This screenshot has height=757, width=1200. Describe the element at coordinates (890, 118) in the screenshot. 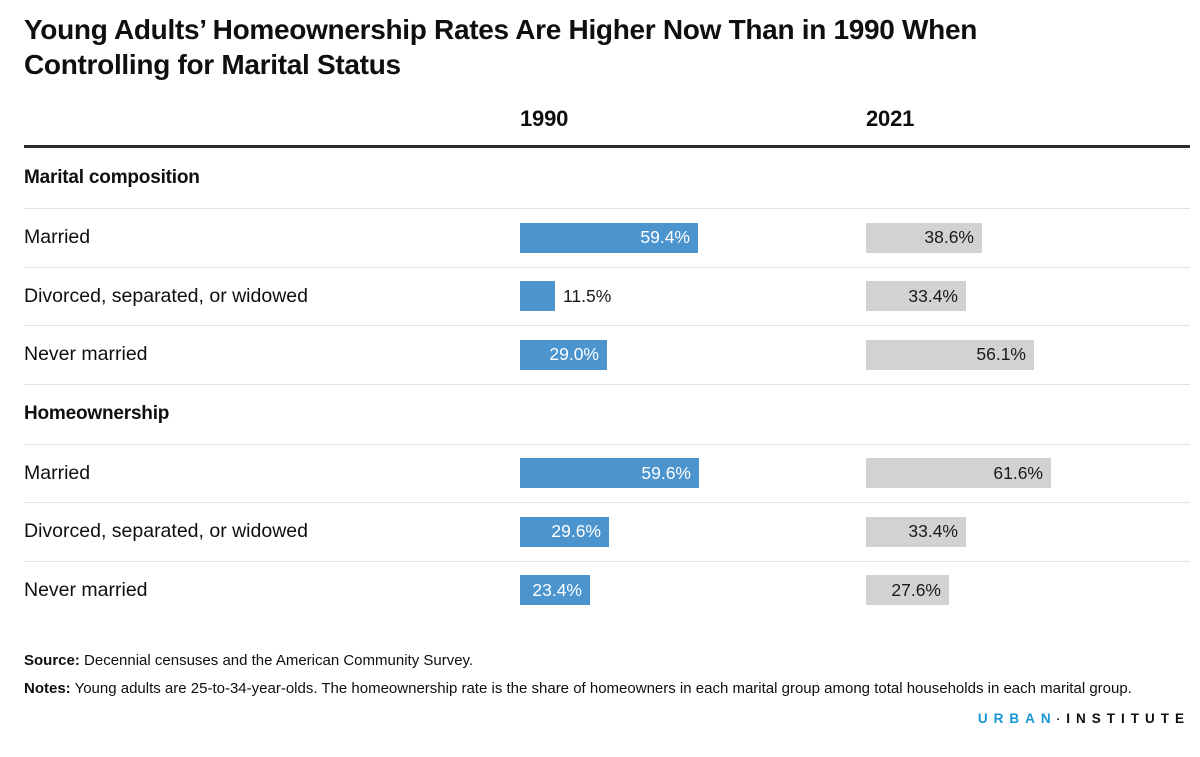

I see `column-header-2021: 2021` at that location.